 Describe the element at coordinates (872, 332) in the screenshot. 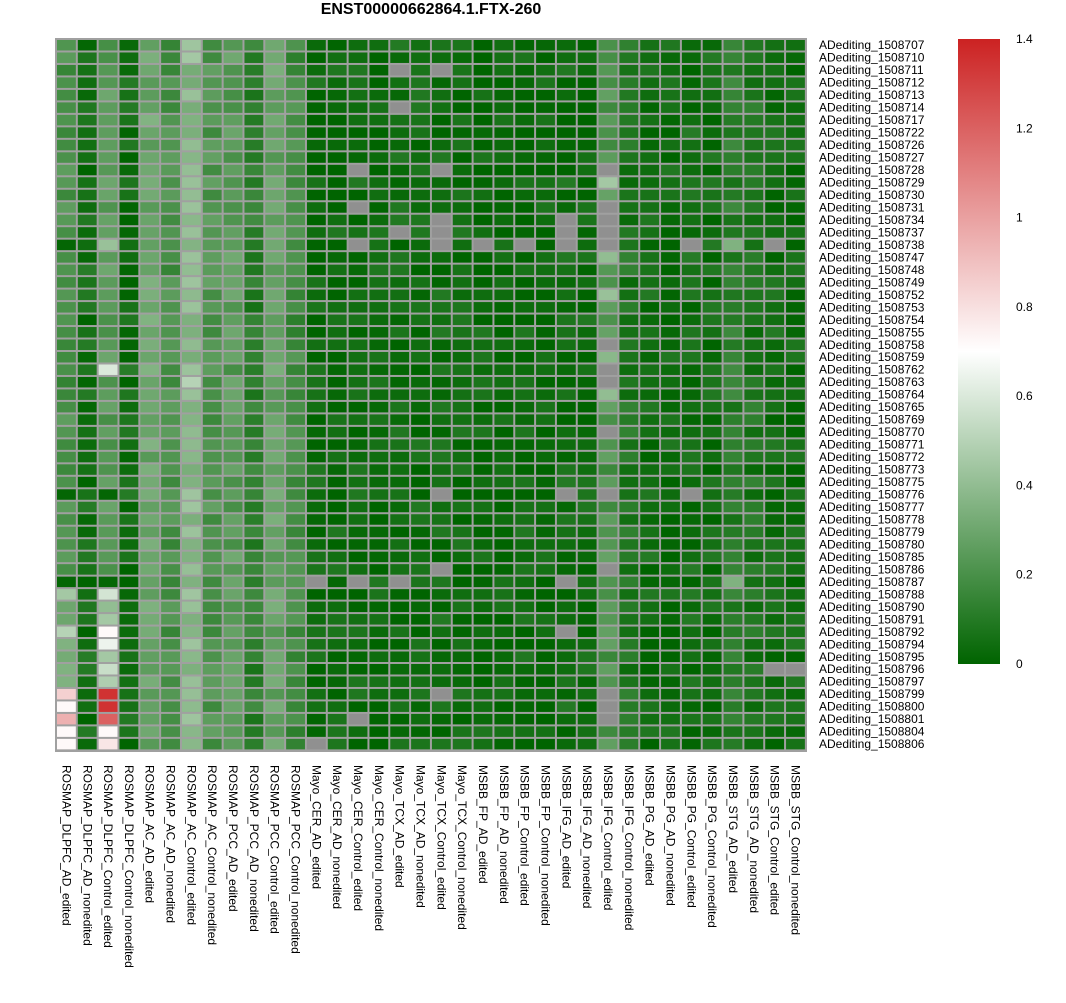

I see `row-label: ADediting_1508755` at that location.